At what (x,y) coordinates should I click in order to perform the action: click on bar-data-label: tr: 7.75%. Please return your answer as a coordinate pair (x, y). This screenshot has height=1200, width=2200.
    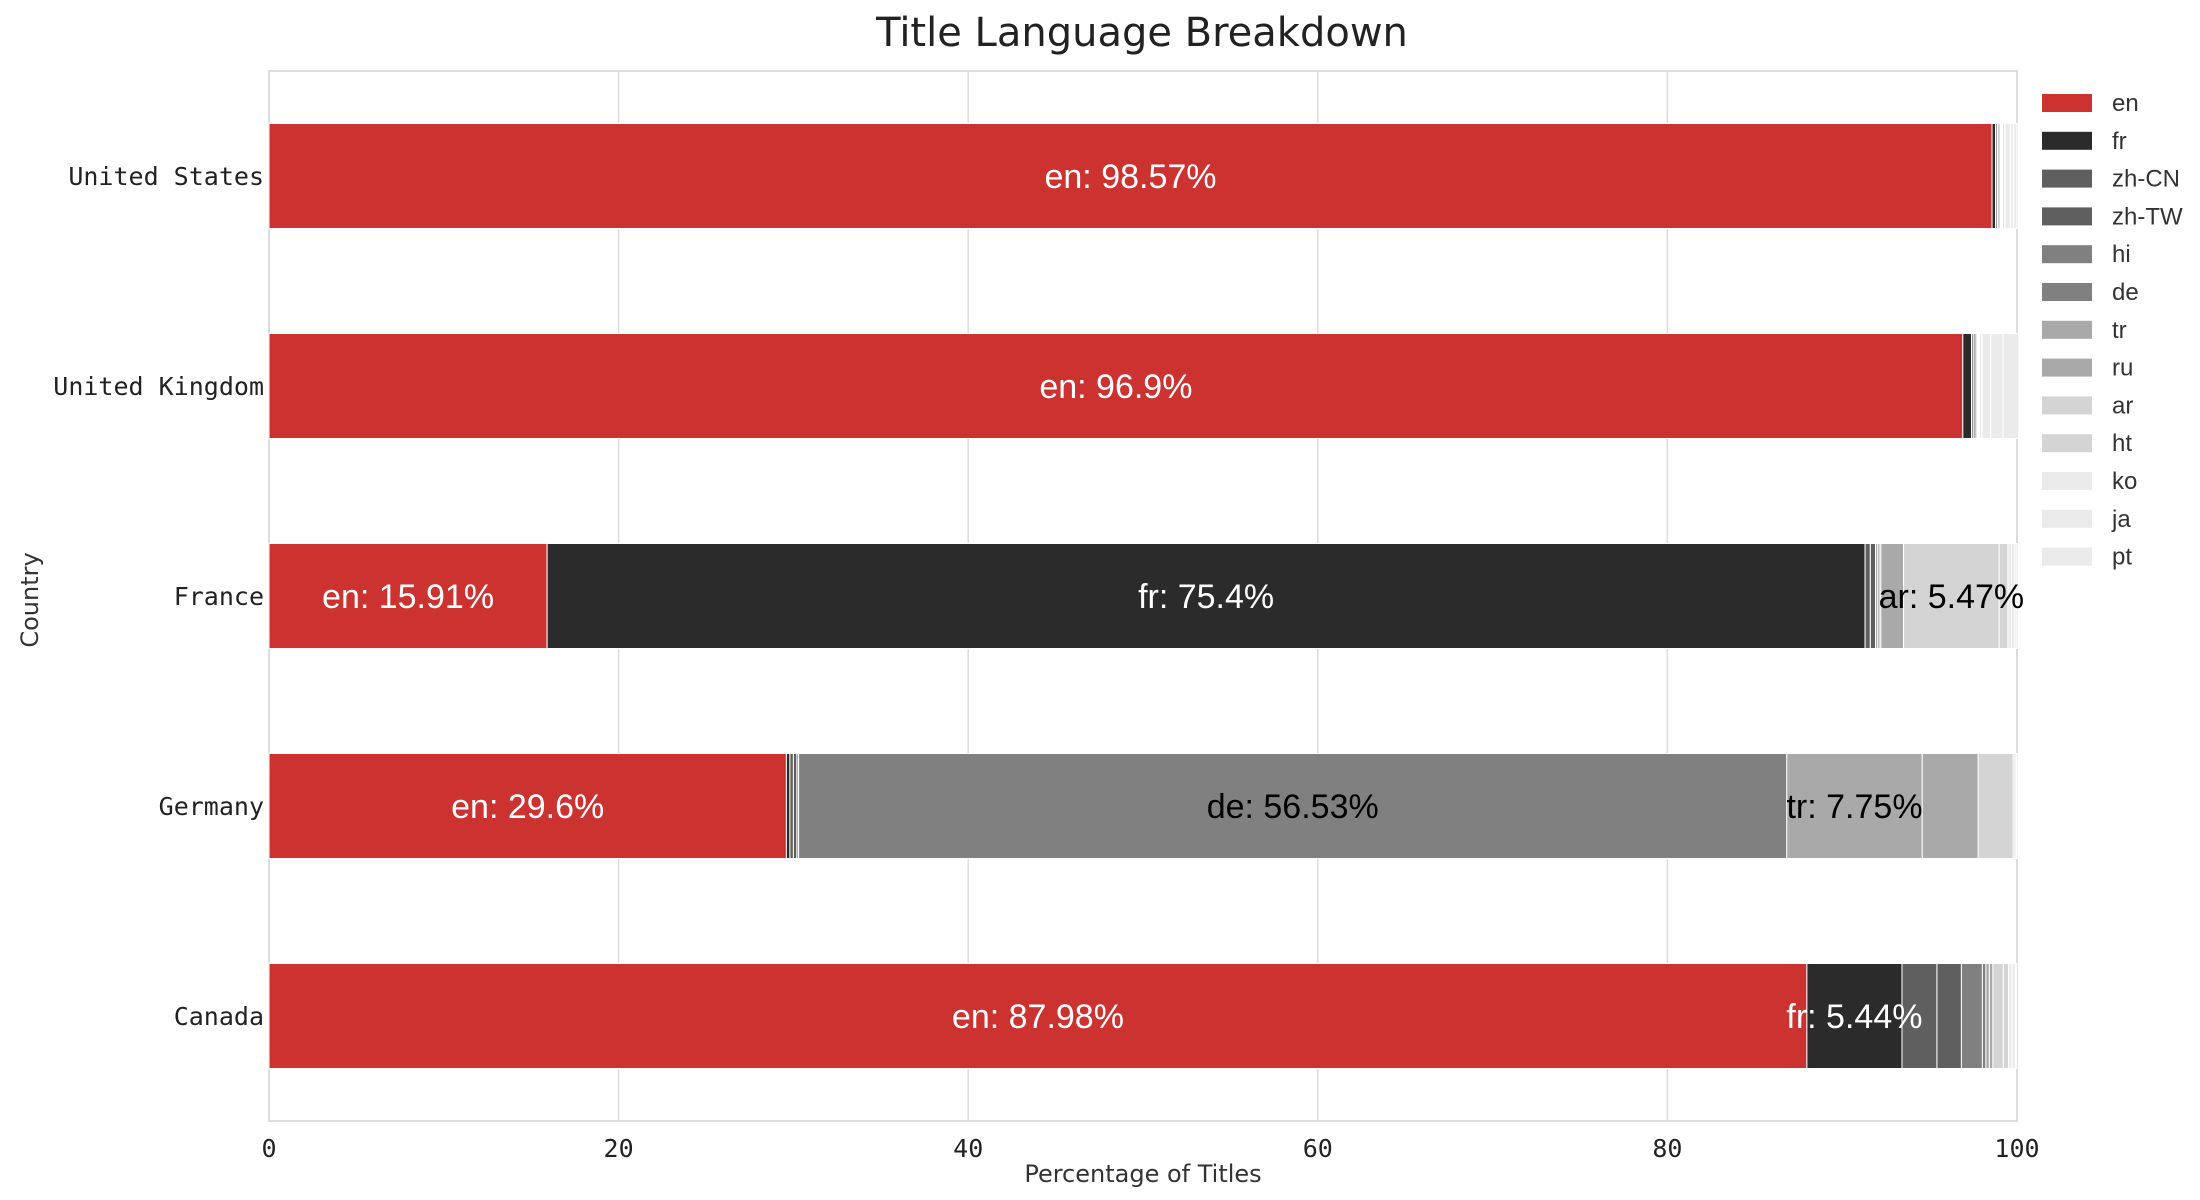
    Looking at the image, I should click on (1854, 807).